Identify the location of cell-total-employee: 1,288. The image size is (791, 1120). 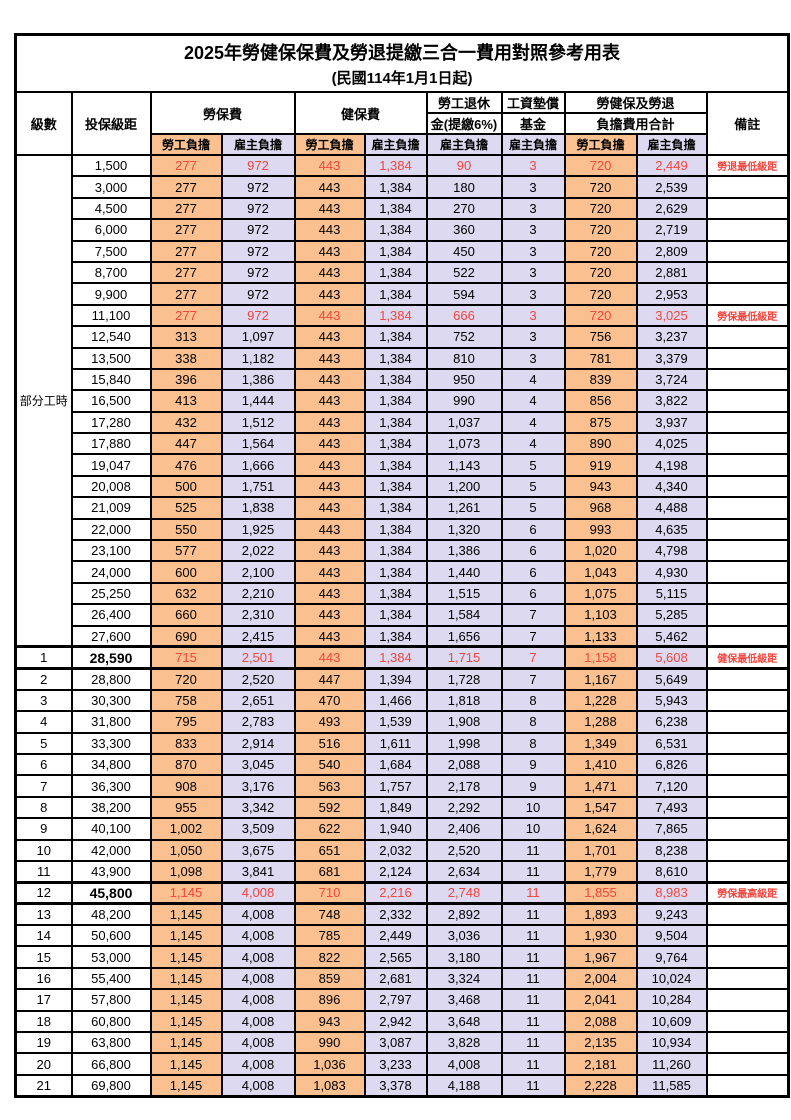
(600, 722).